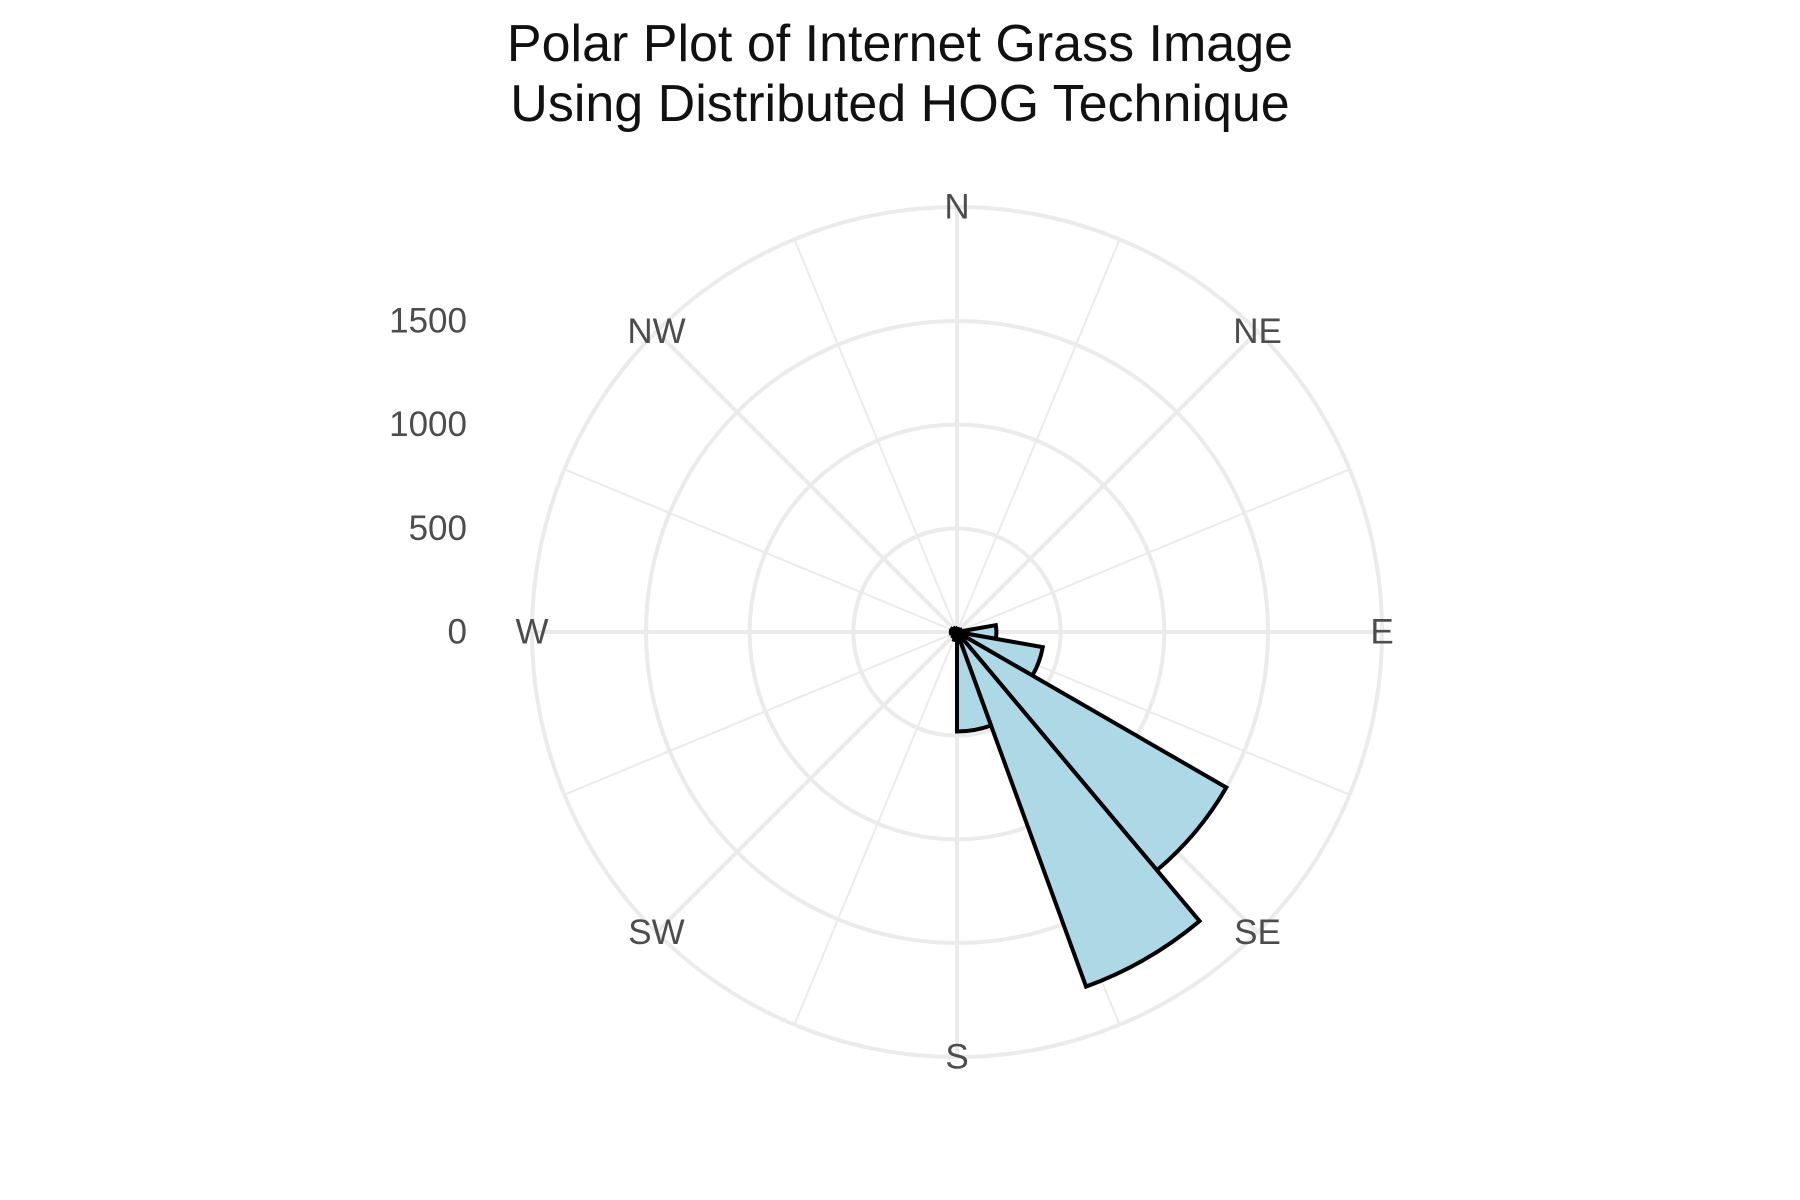 Image resolution: width=1800 pixels, height=1200 pixels. I want to click on direction-label-n: N, so click(956, 207).